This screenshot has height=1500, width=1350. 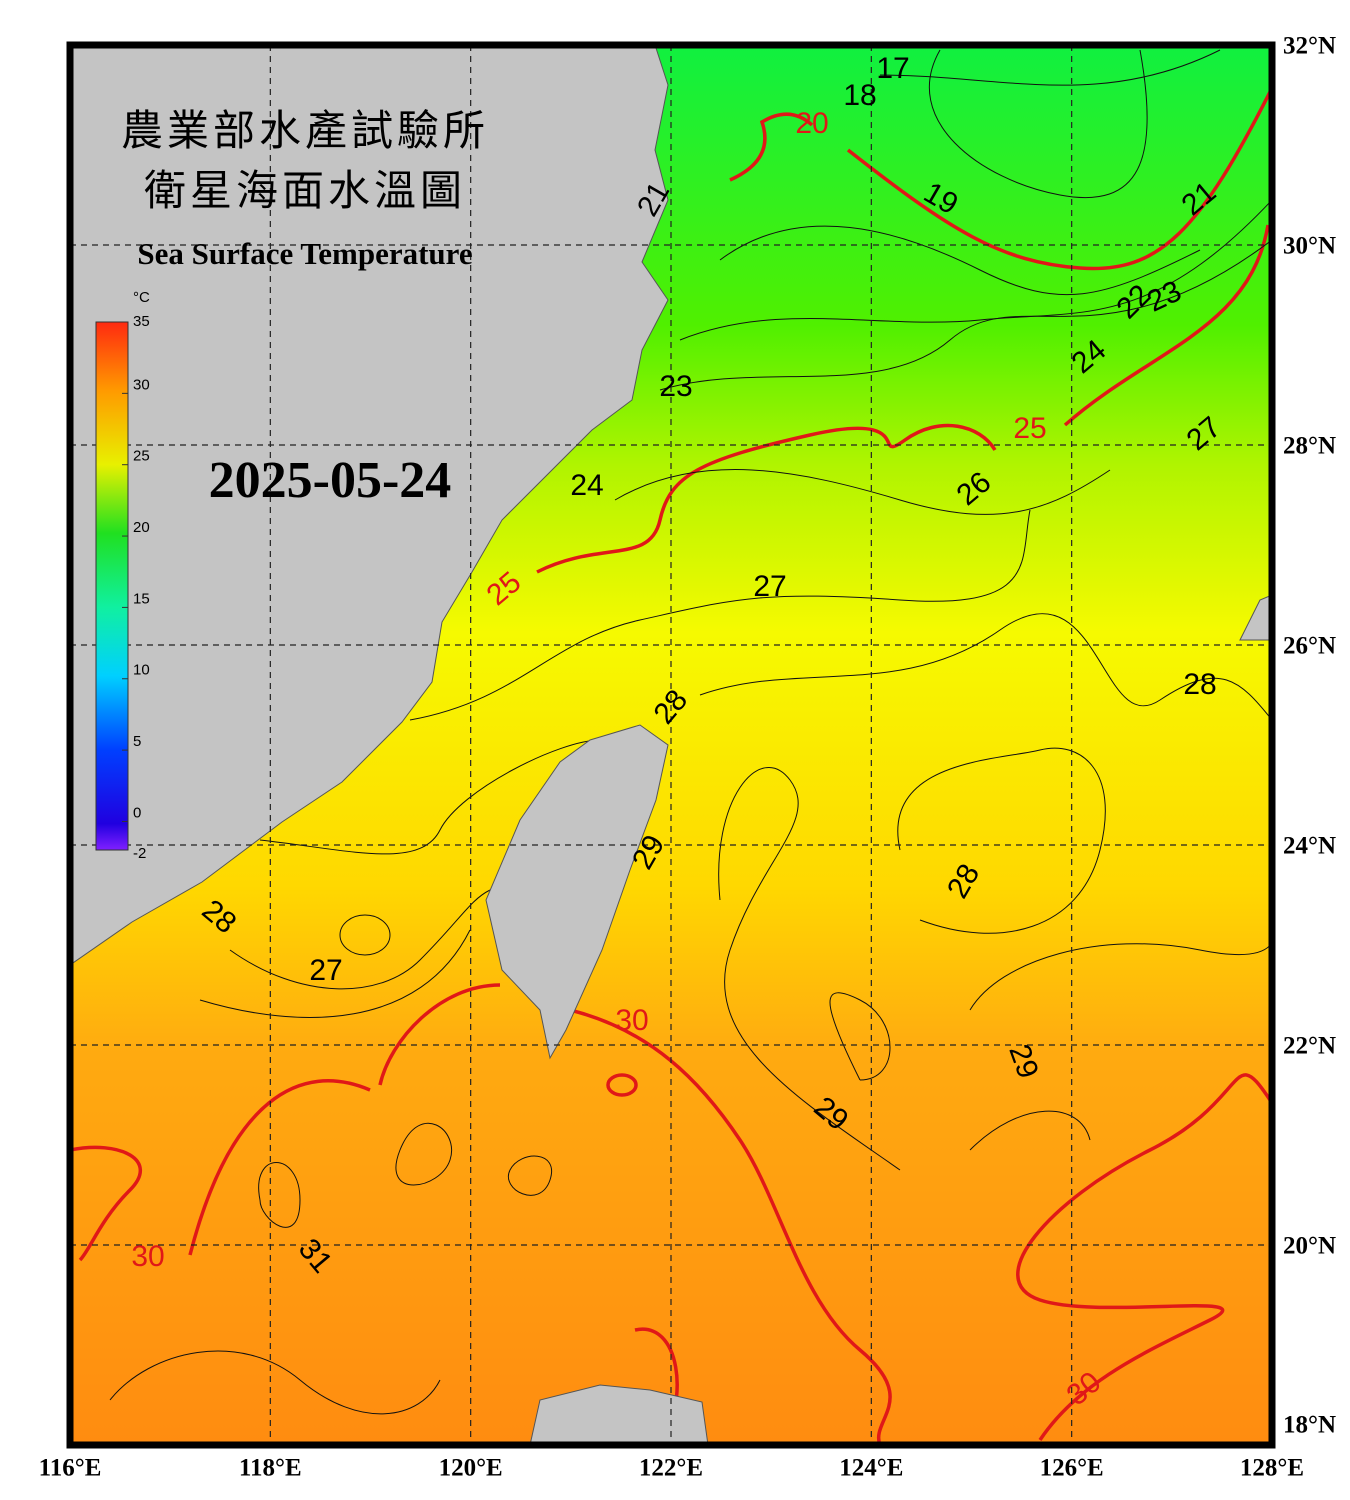 I want to click on lon-label: 120°E, so click(x=471, y=1468).